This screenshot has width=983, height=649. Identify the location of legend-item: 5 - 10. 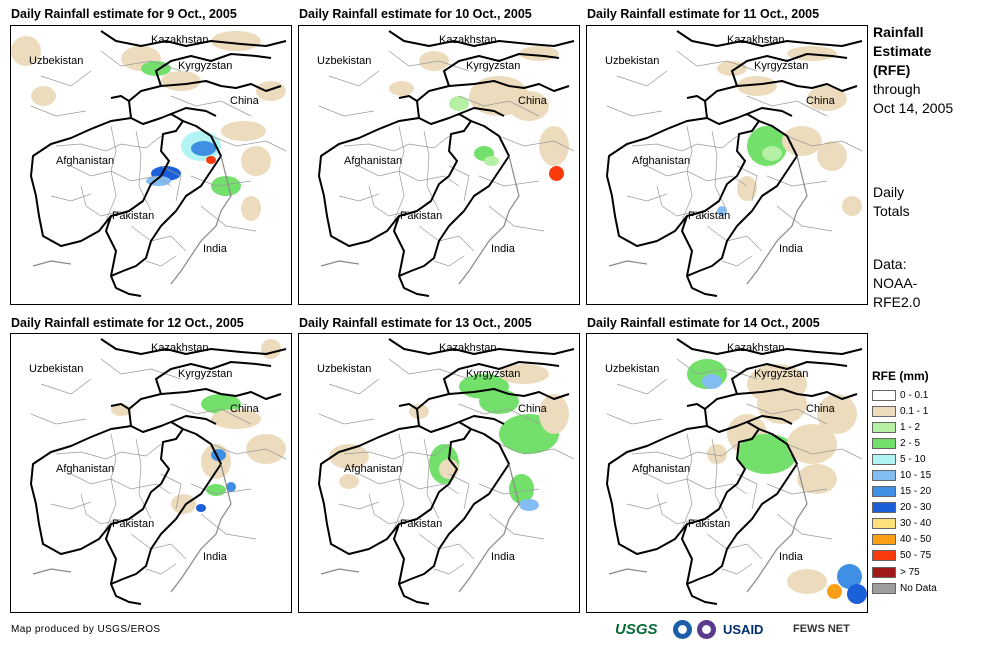
(904, 459).